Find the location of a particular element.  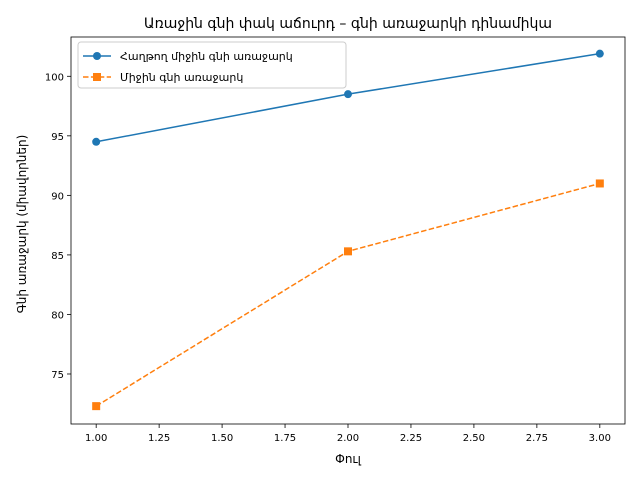

x-tick-label: 1.00 is located at coordinates (96, 438).